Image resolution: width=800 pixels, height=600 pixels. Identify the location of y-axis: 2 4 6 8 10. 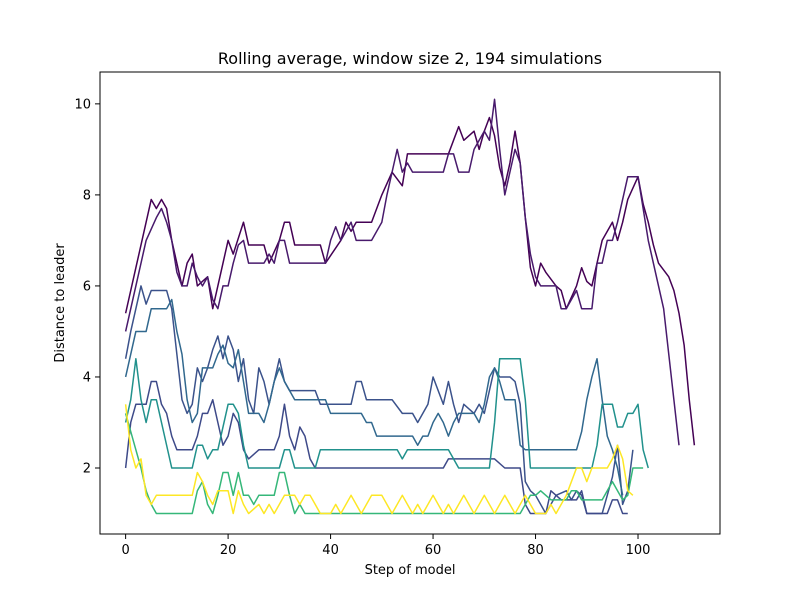
(87, 287).